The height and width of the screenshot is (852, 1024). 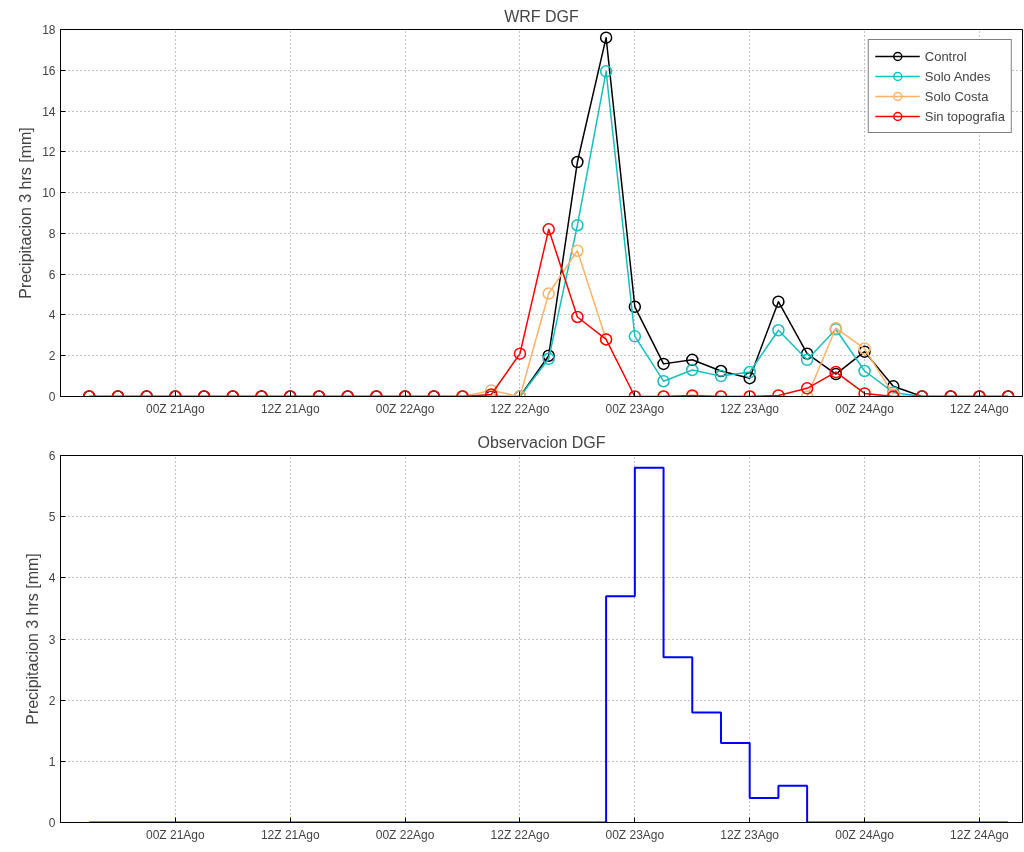 I want to click on legend-label: Control, so click(x=945, y=56).